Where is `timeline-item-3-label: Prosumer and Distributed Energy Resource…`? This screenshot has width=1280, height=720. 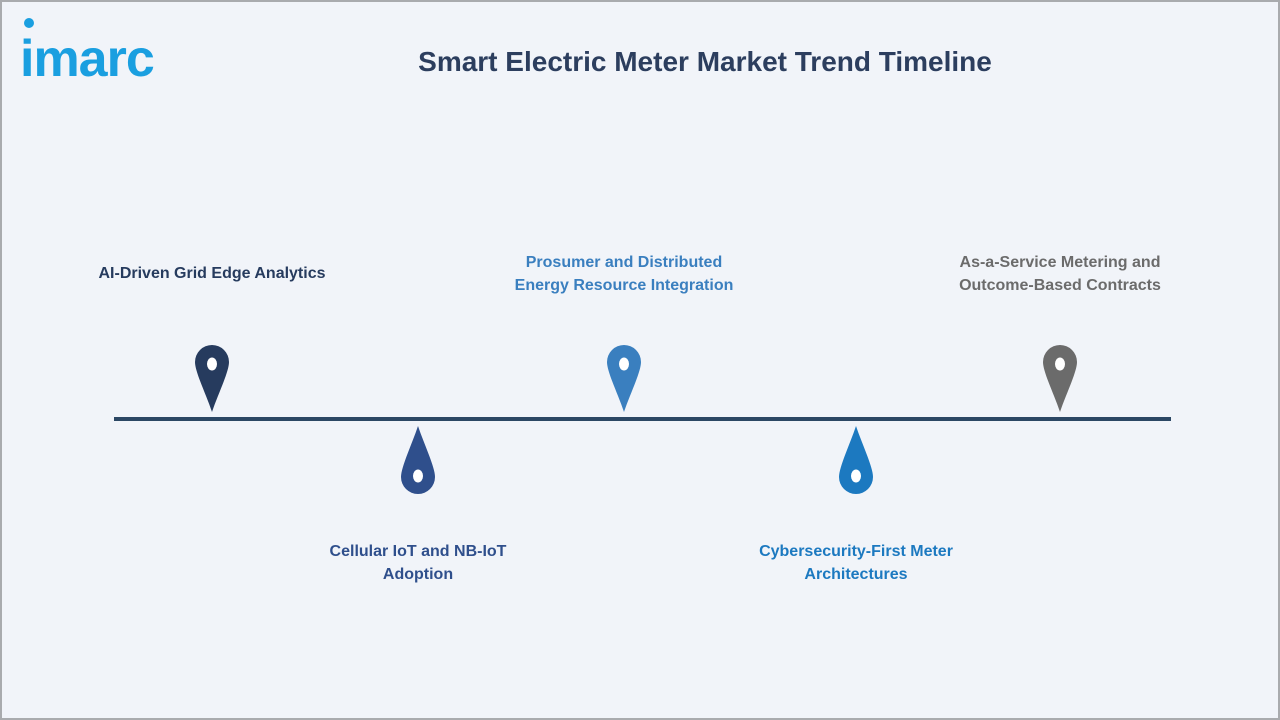
timeline-item-3-label: Prosumer and Distributed Energy Resource… is located at coordinates (624, 274).